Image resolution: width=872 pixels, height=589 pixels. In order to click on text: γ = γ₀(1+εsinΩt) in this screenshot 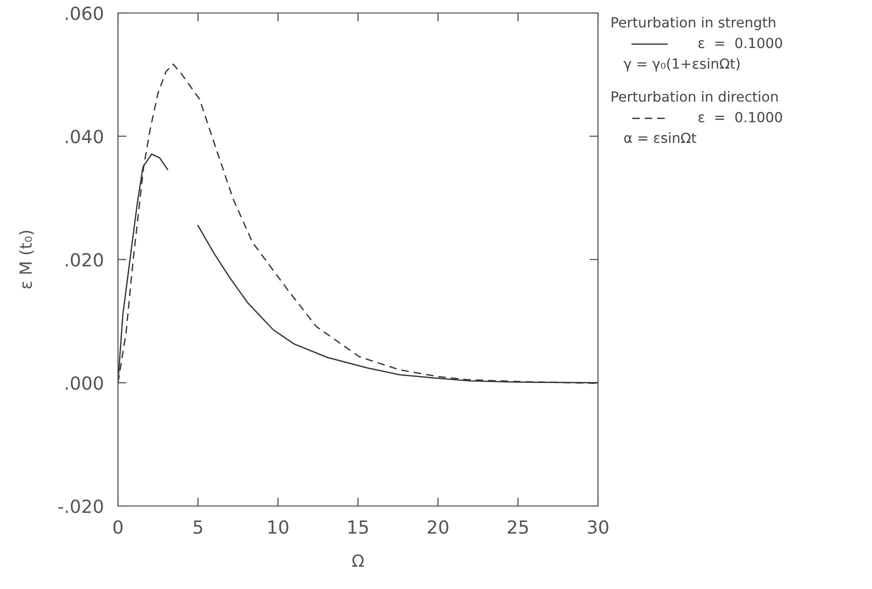, I will do `click(682, 65)`.